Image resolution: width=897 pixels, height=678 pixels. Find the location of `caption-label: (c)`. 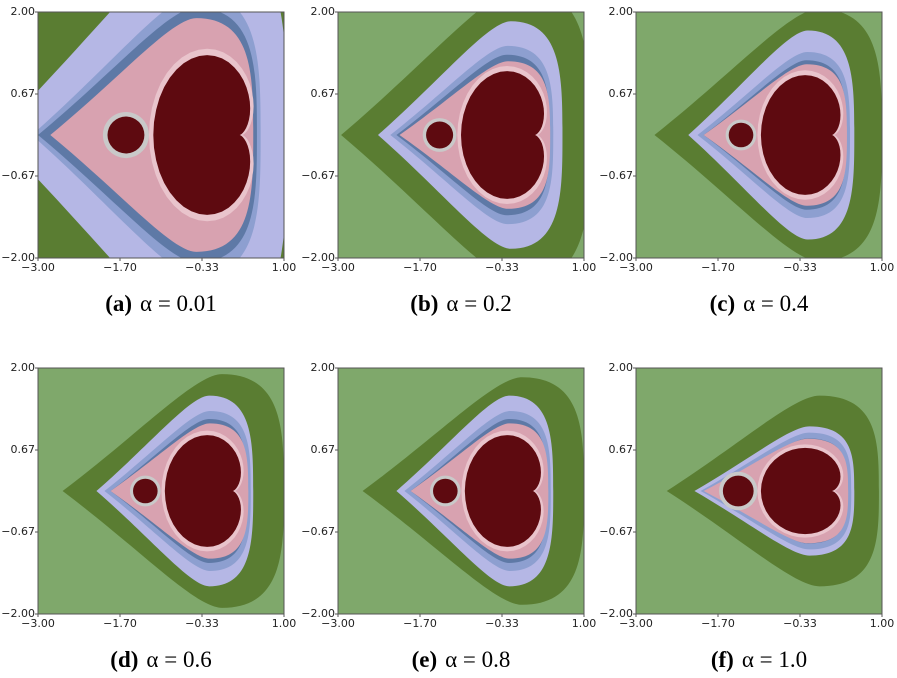

caption-label: (c) is located at coordinates (723, 303).